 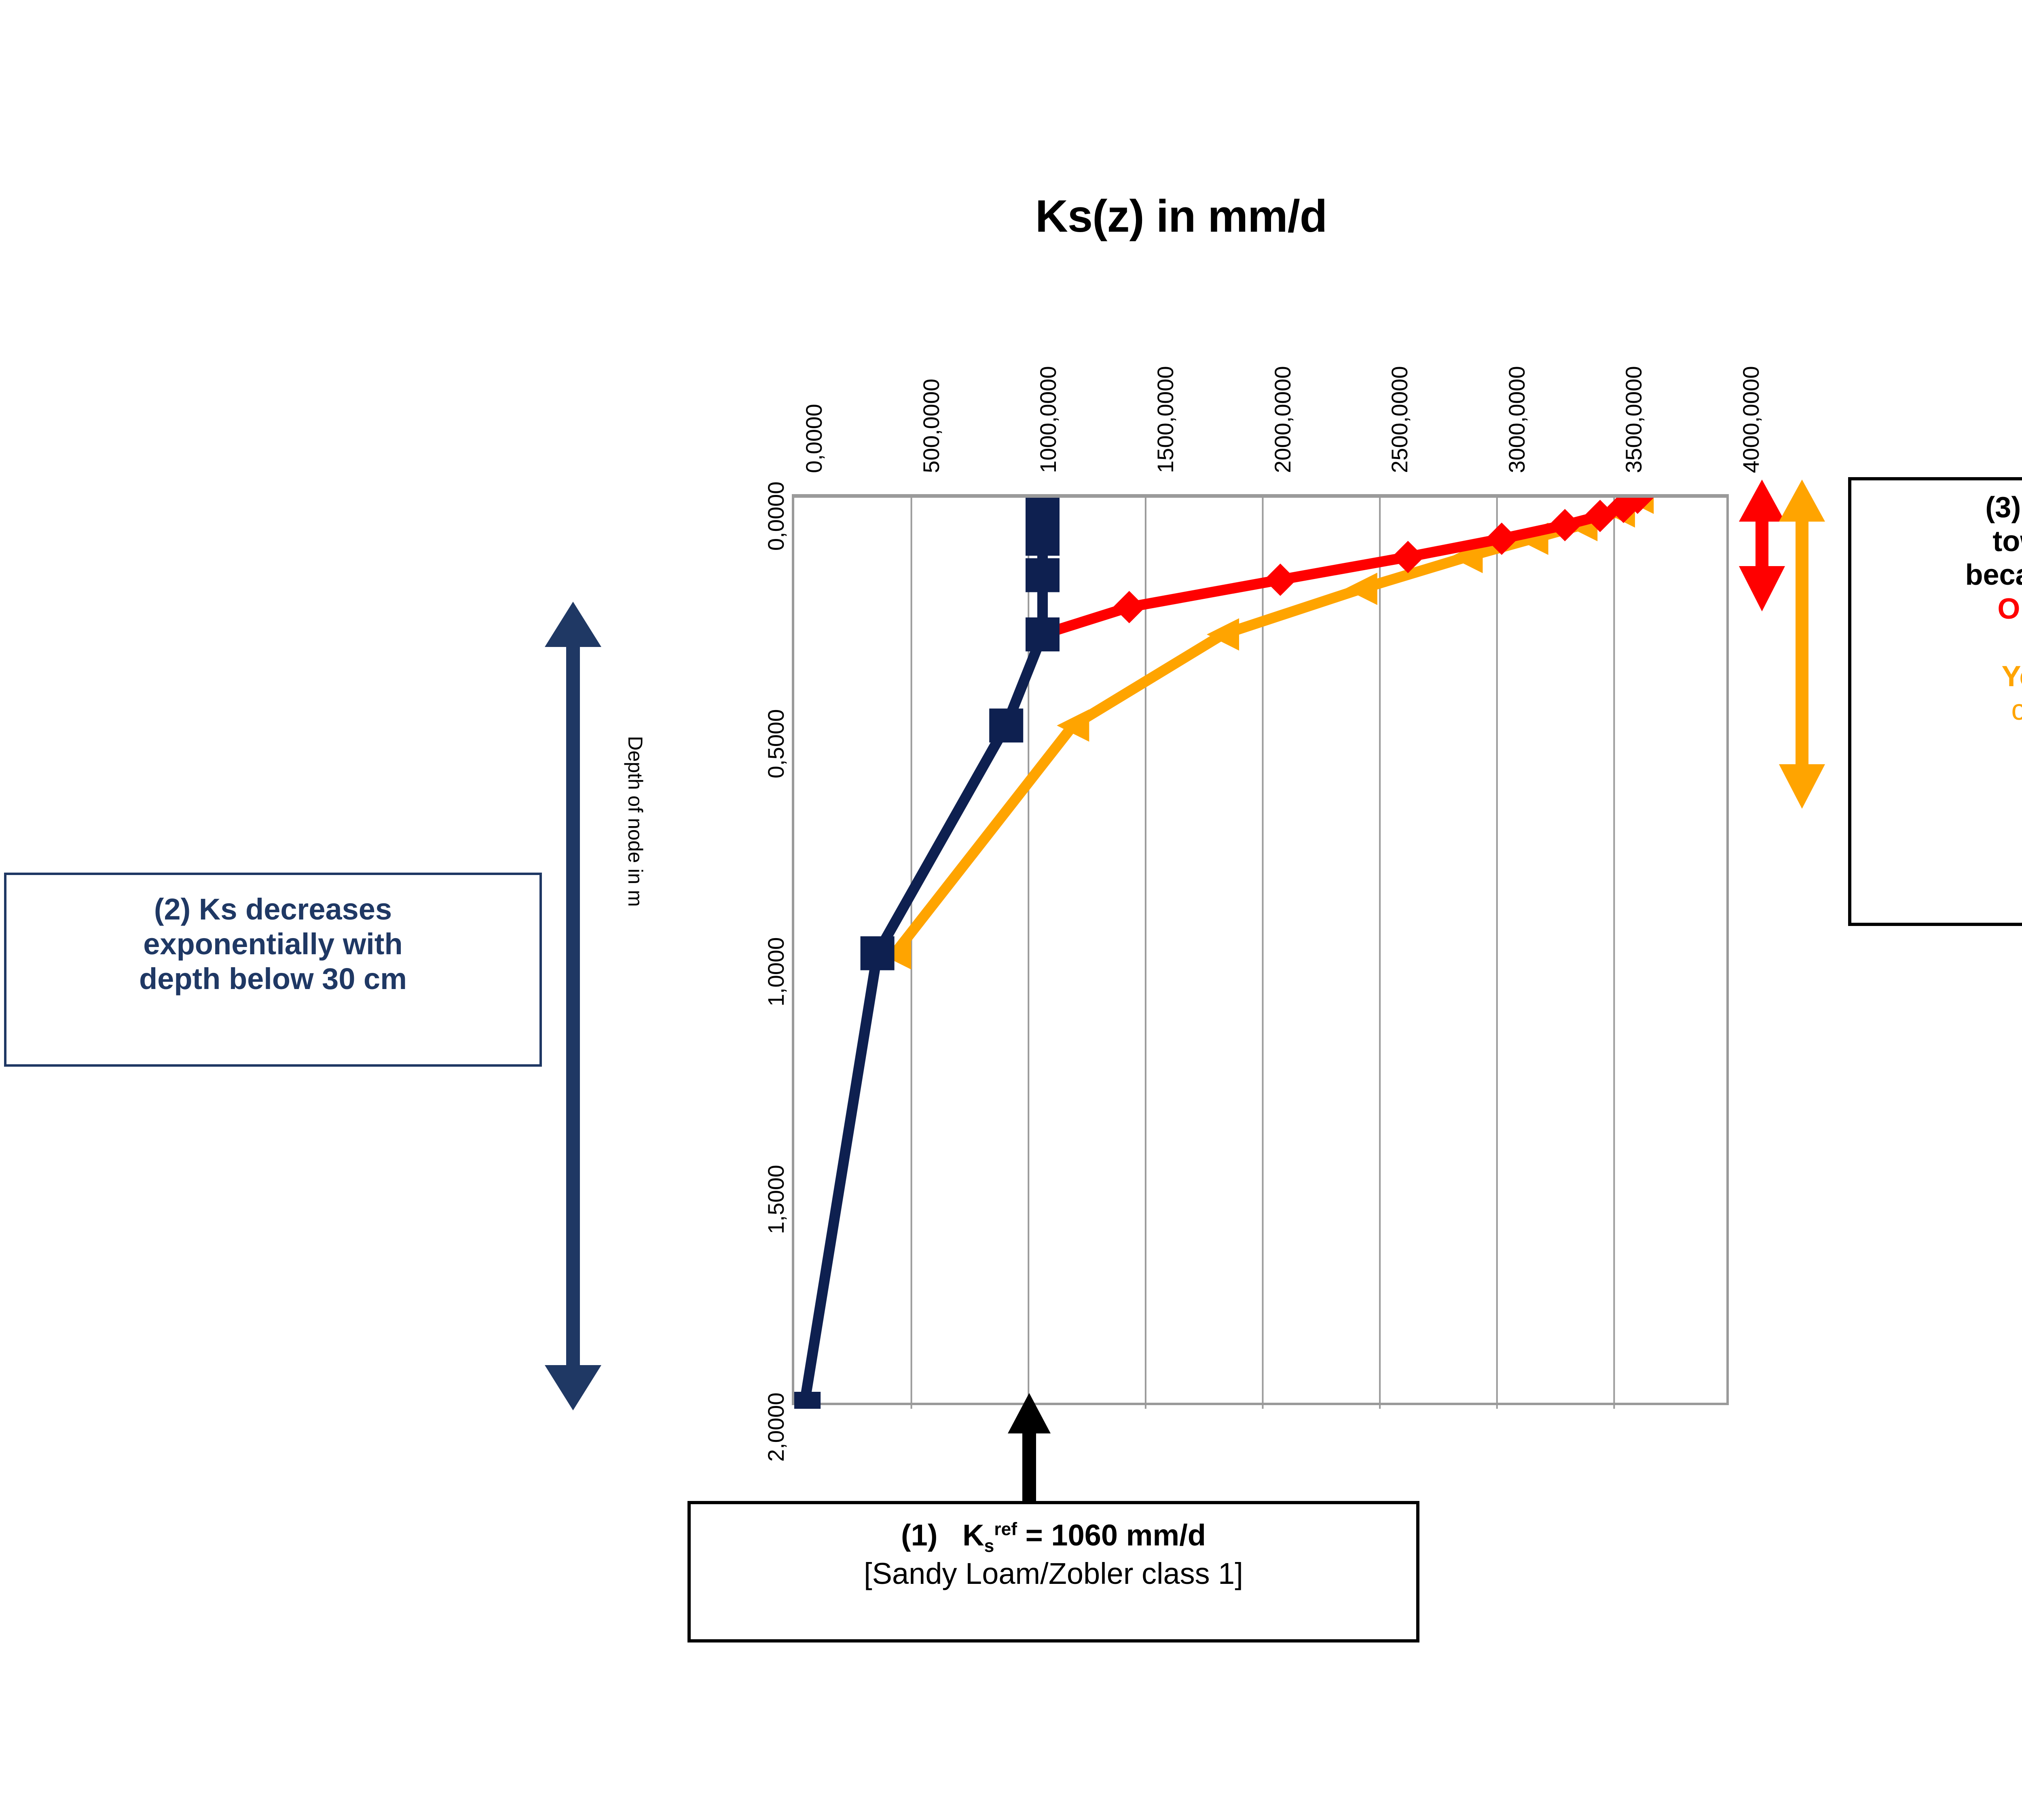 I want to click on callout-3-forest-label: Yellow: forest PFT,, so click(x=2011, y=676).